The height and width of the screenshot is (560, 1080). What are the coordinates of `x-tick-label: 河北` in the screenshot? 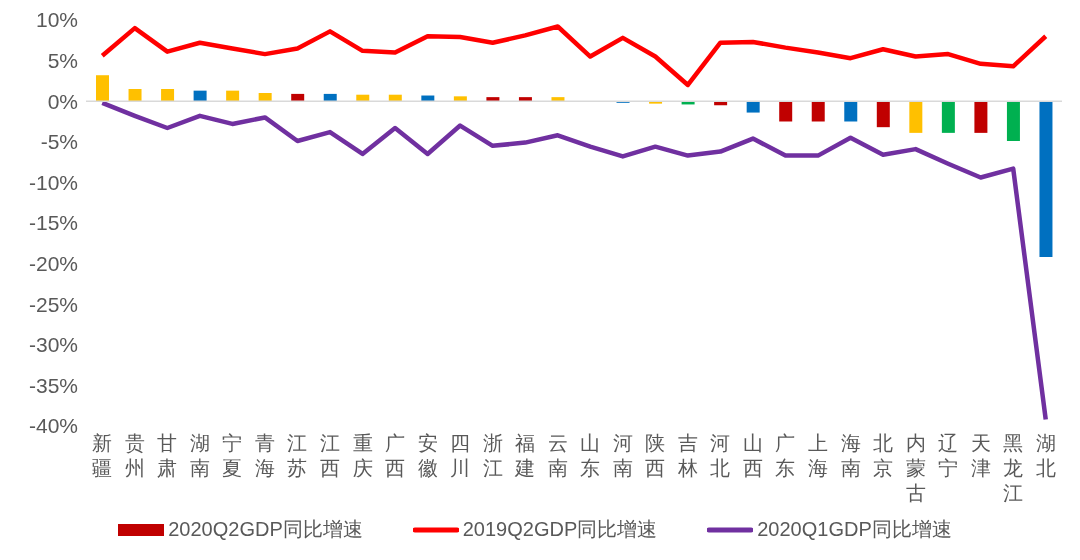 It's located at (720, 455).